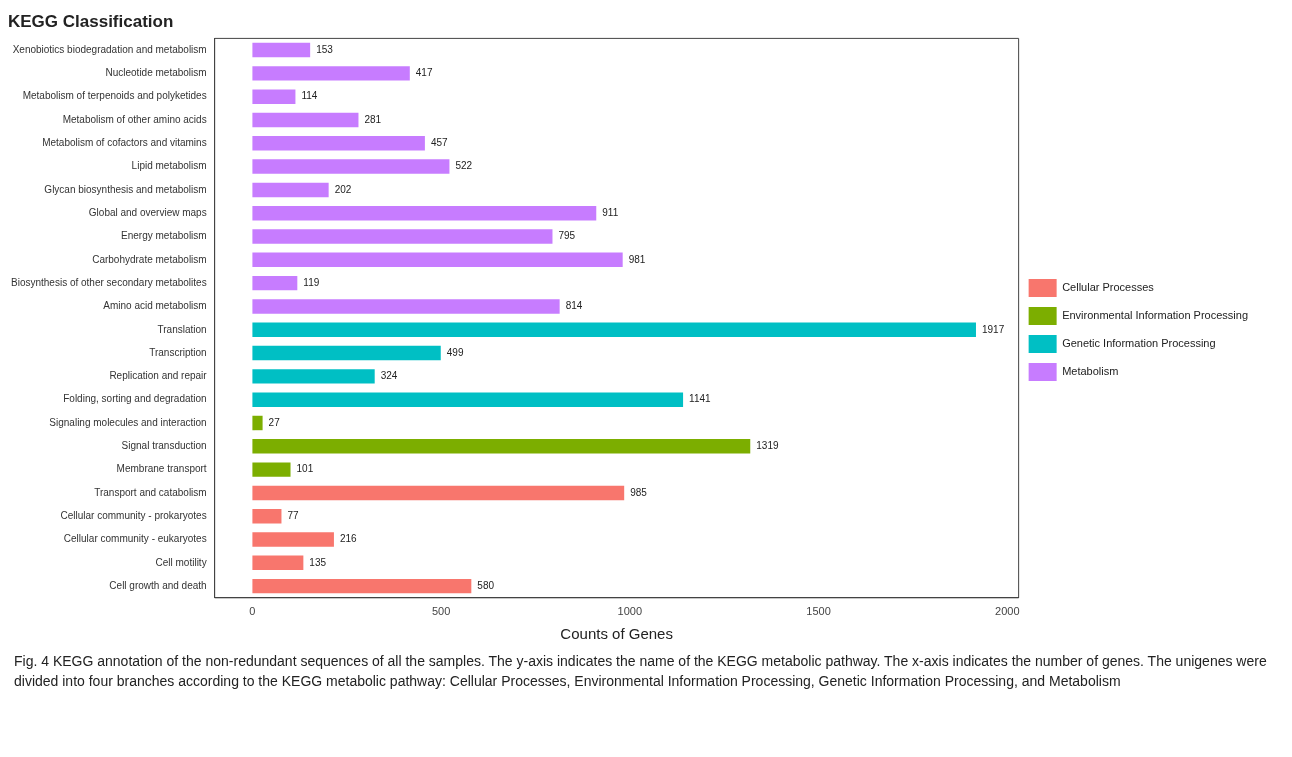 This screenshot has width=1292, height=757. Describe the element at coordinates (181, 562) in the screenshot. I see `y-tick-label: Cell motility` at that location.